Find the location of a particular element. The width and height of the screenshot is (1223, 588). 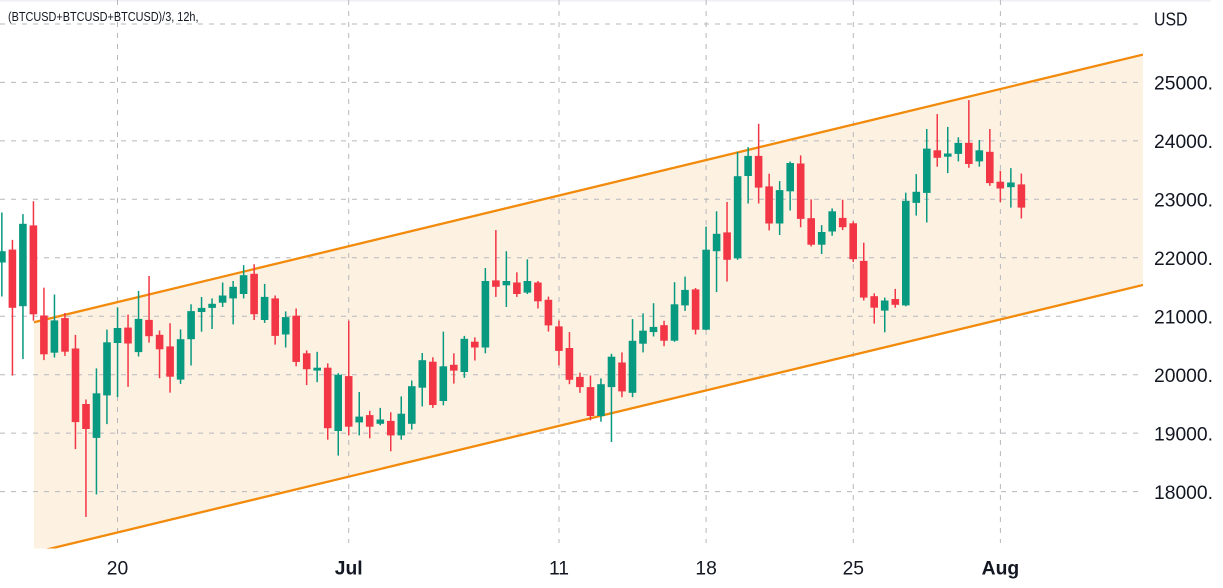

svg-text: 18 is located at coordinates (705, 569).